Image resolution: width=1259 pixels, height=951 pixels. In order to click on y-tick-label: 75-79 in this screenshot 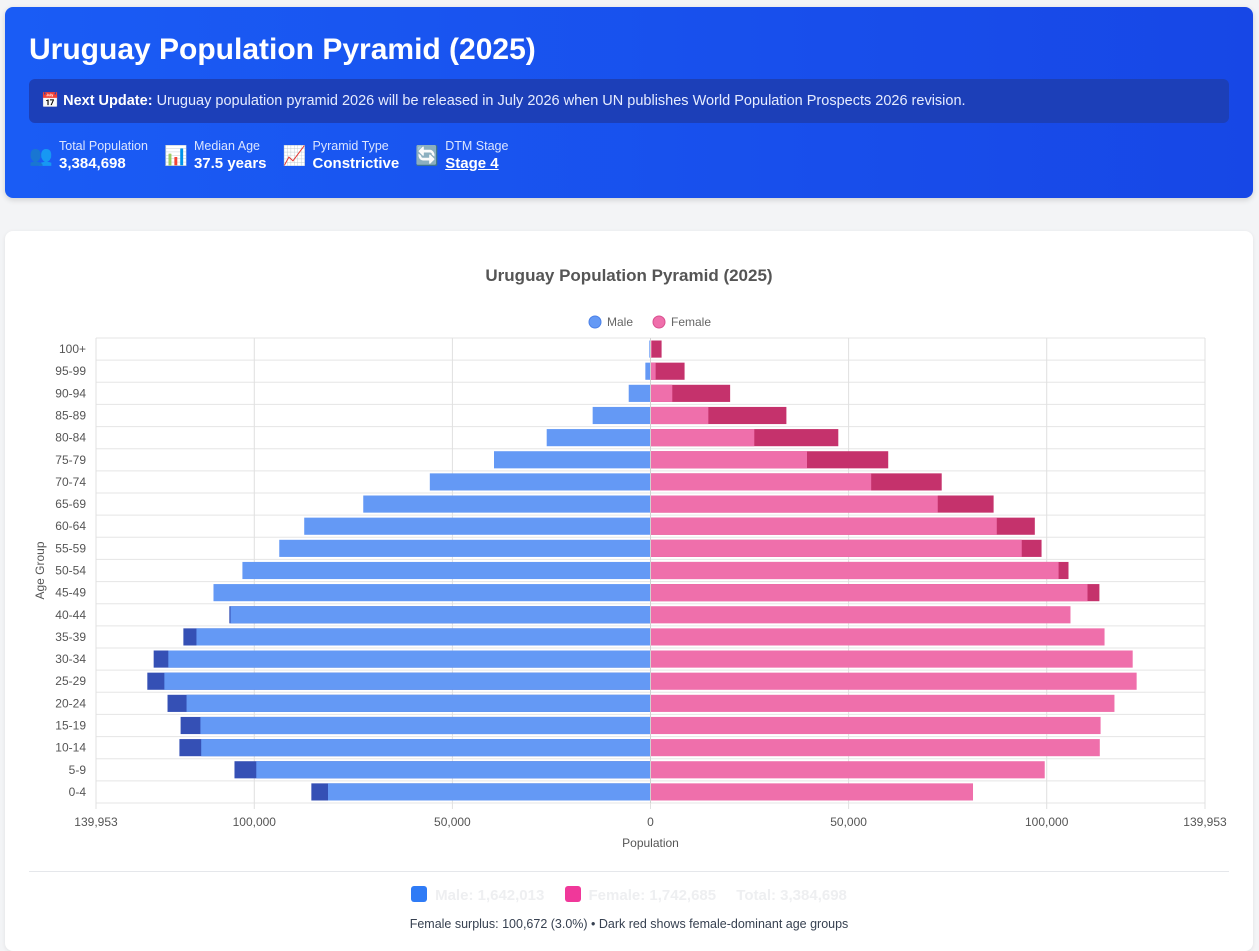, I will do `click(70, 460)`.